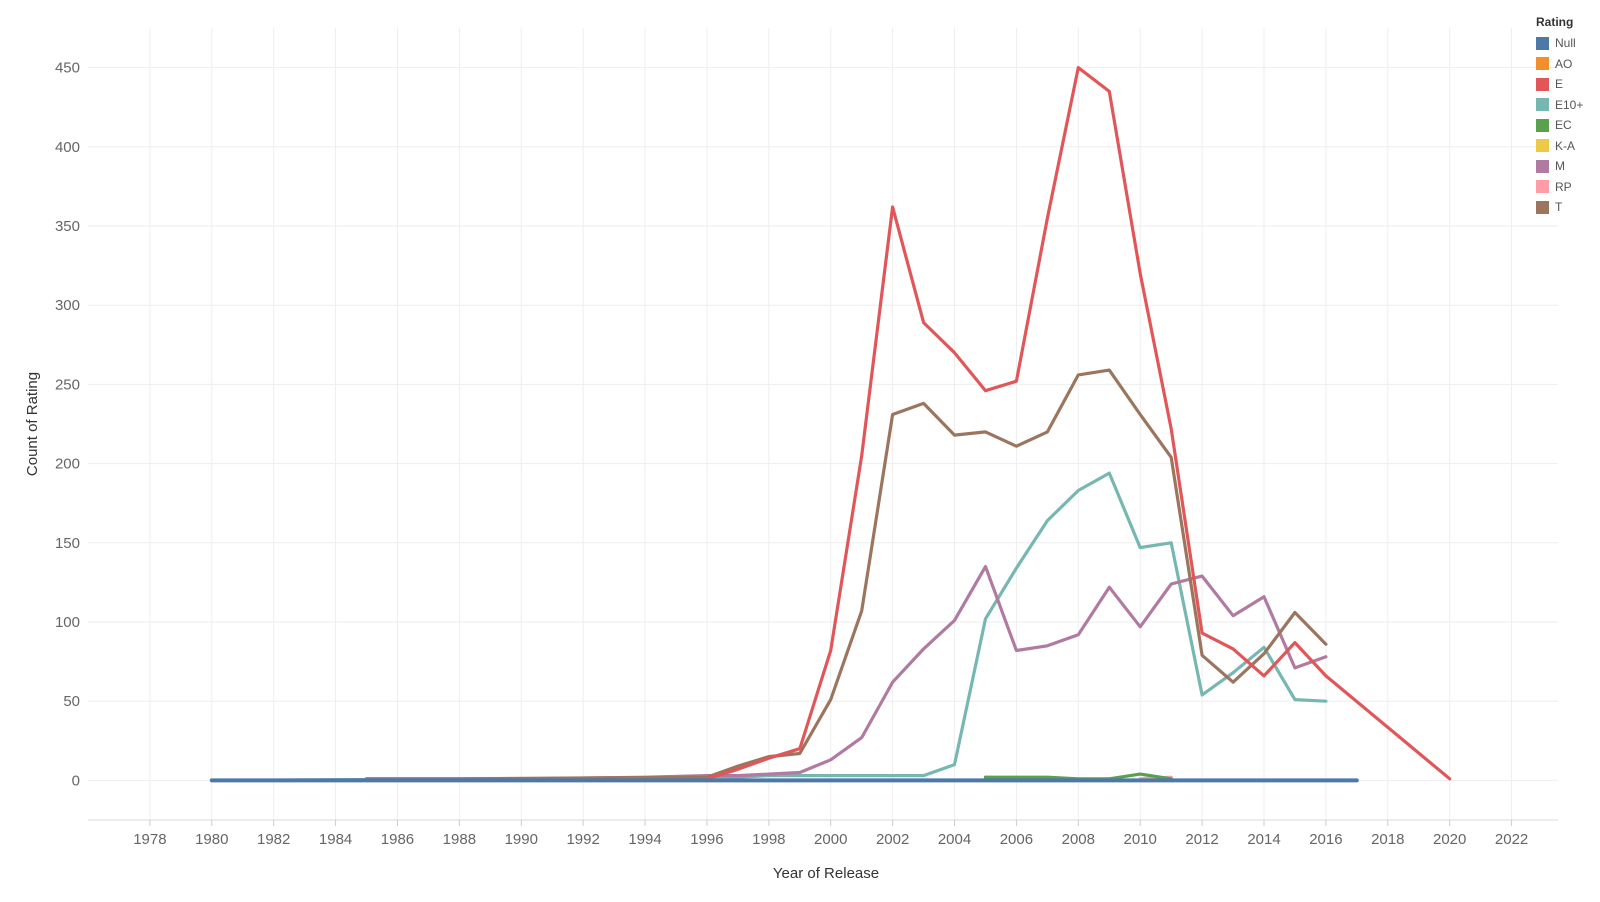 This screenshot has height=902, width=1600. Describe the element at coordinates (76, 780) in the screenshot. I see `y-tick-label: 0` at that location.